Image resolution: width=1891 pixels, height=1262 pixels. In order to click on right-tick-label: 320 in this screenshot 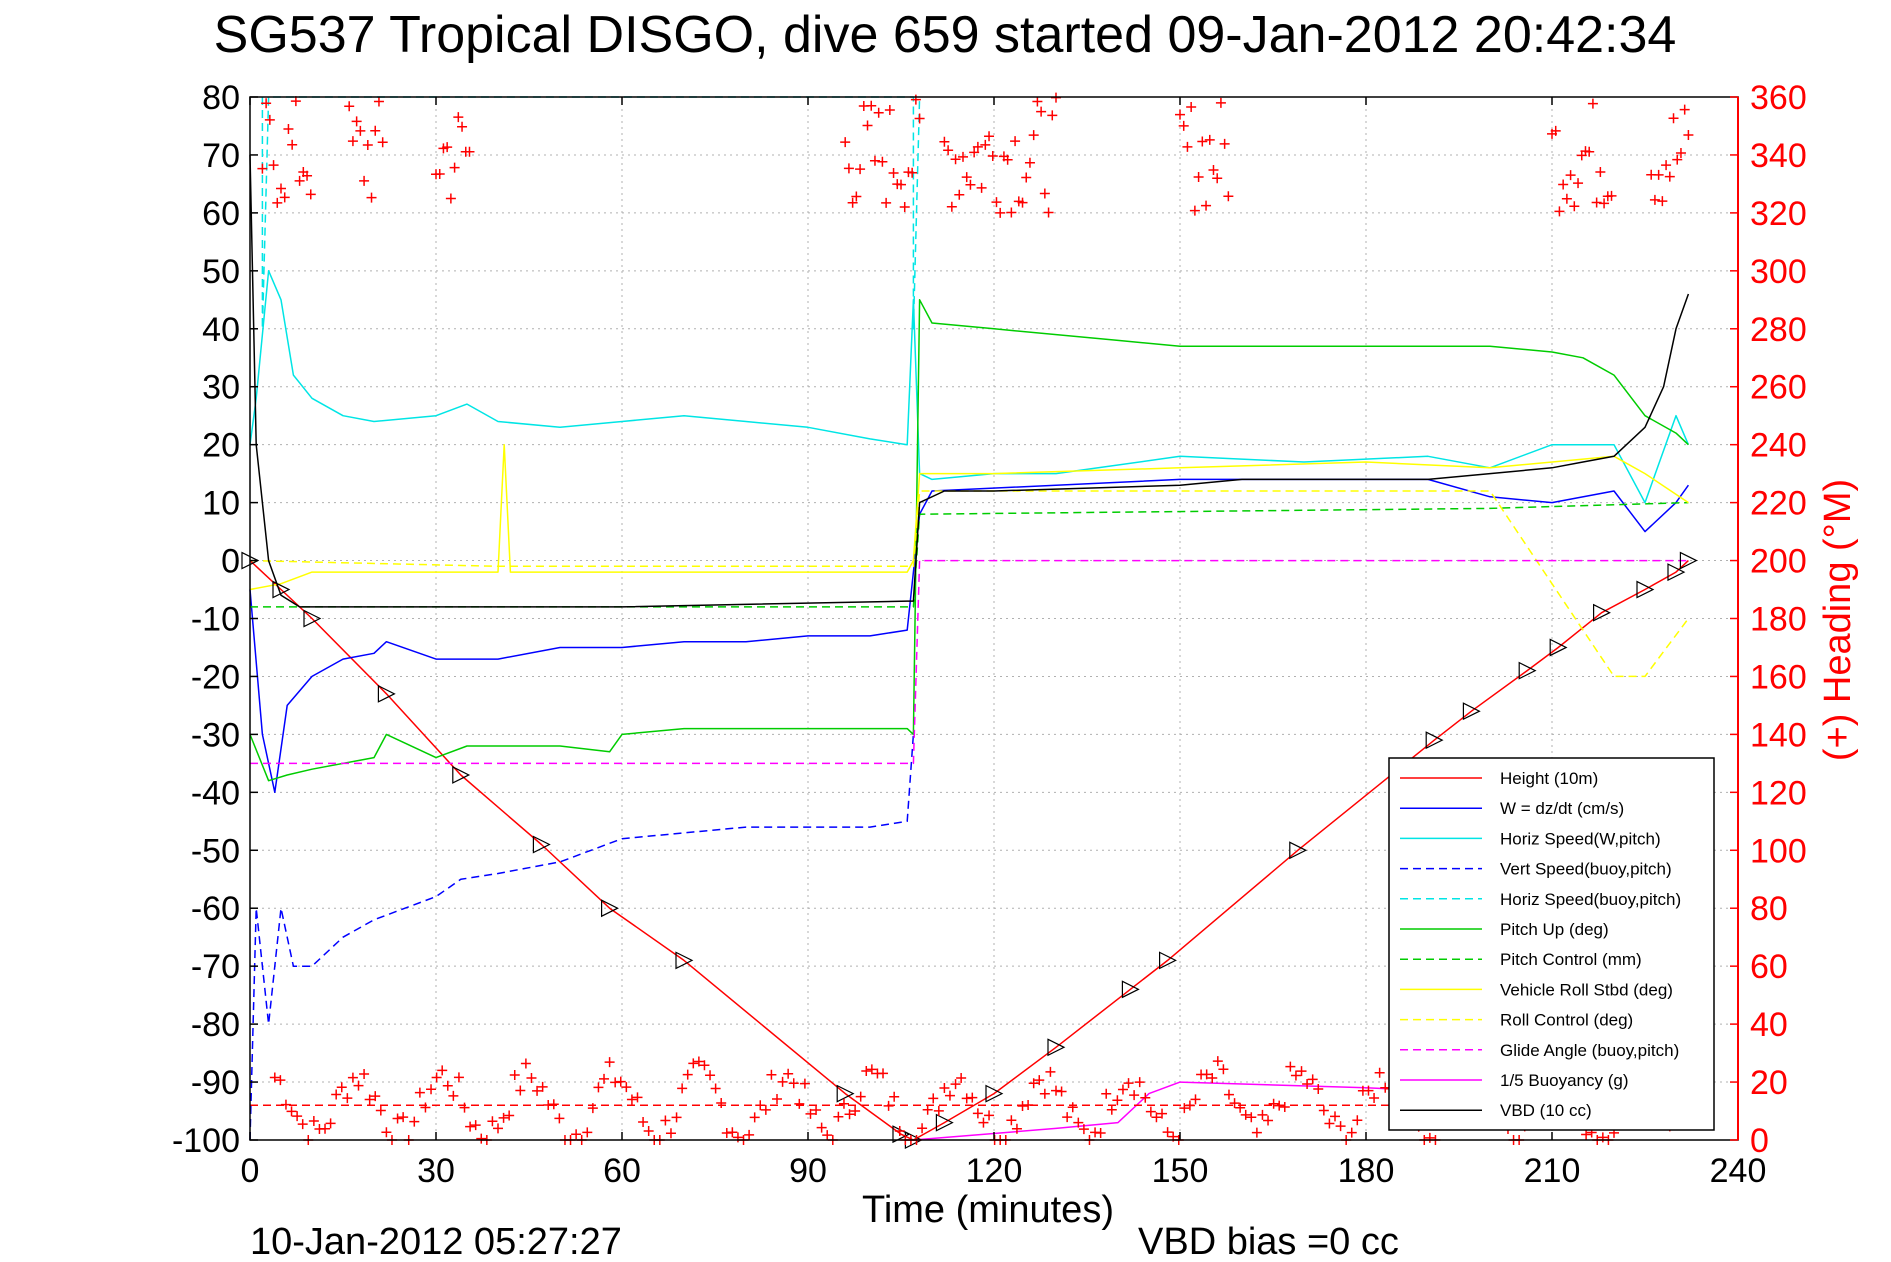, I will do `click(1778, 214)`.